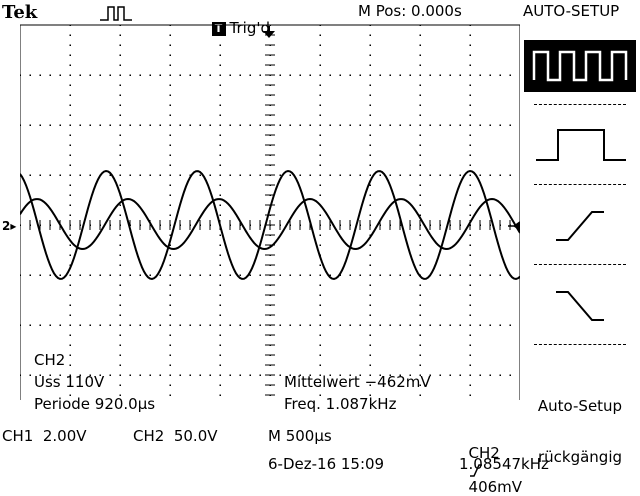  Describe the element at coordinates (580, 457) in the screenshot. I see `undo-line2: rückgängig` at that location.